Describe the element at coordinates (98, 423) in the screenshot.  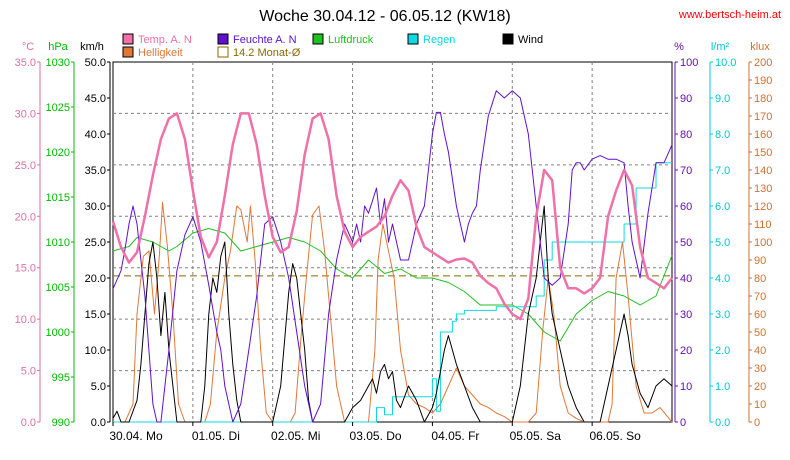
I see `axis-tick-label-wind: 0.0` at that location.